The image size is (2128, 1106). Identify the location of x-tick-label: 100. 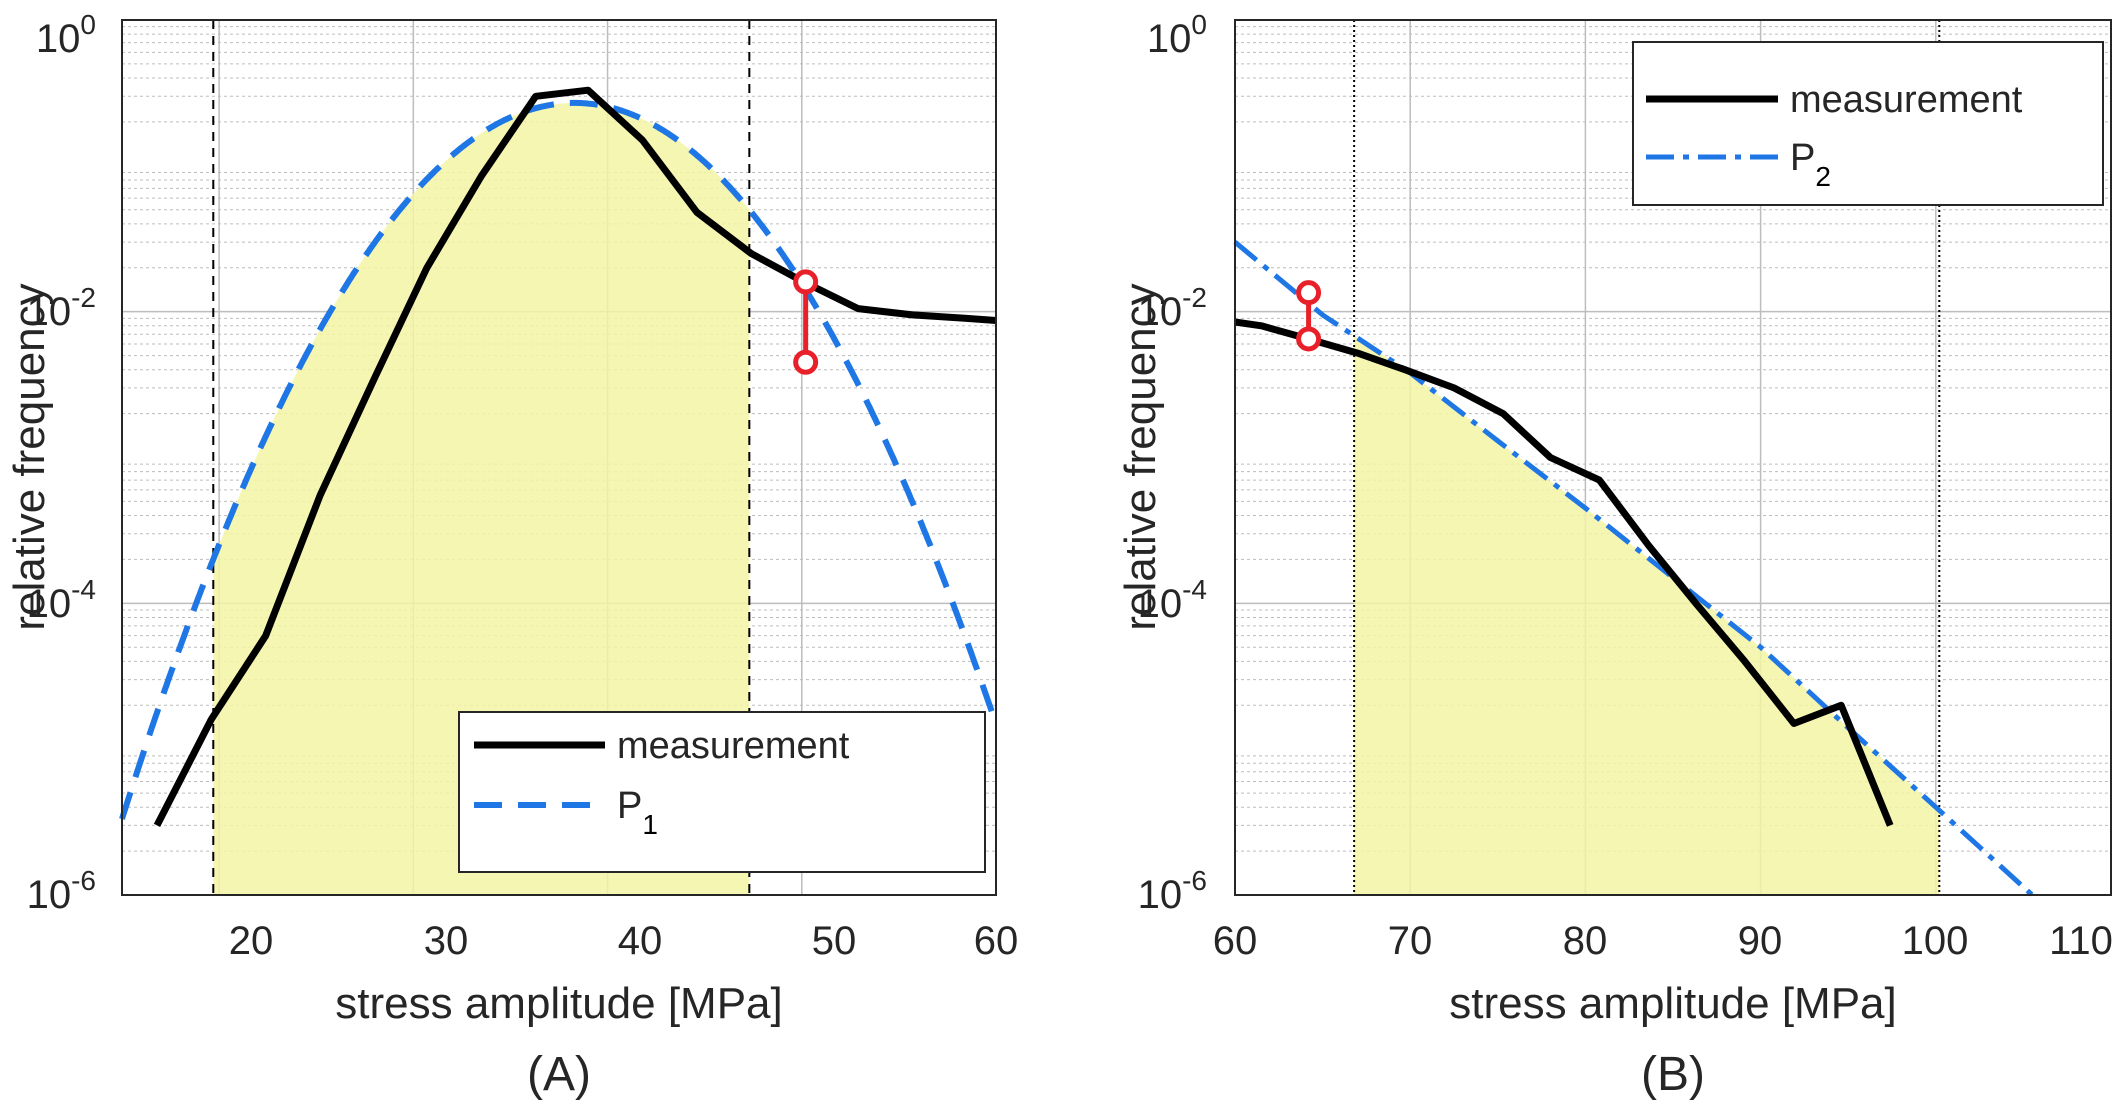
(1935, 941).